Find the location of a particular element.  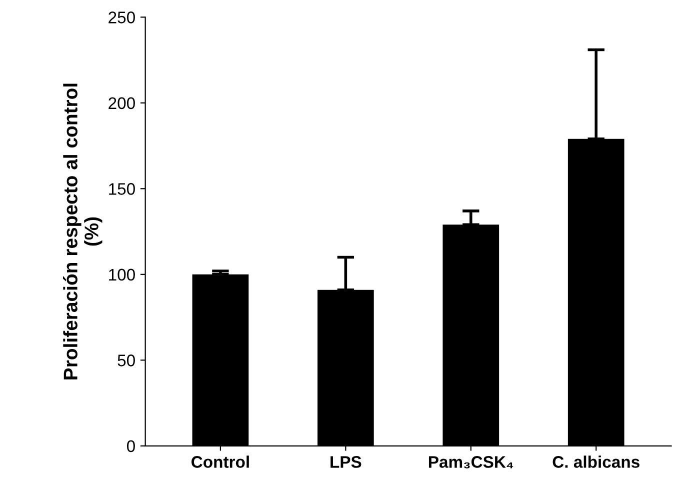

x-tick-label: LPS is located at coordinates (346, 462).